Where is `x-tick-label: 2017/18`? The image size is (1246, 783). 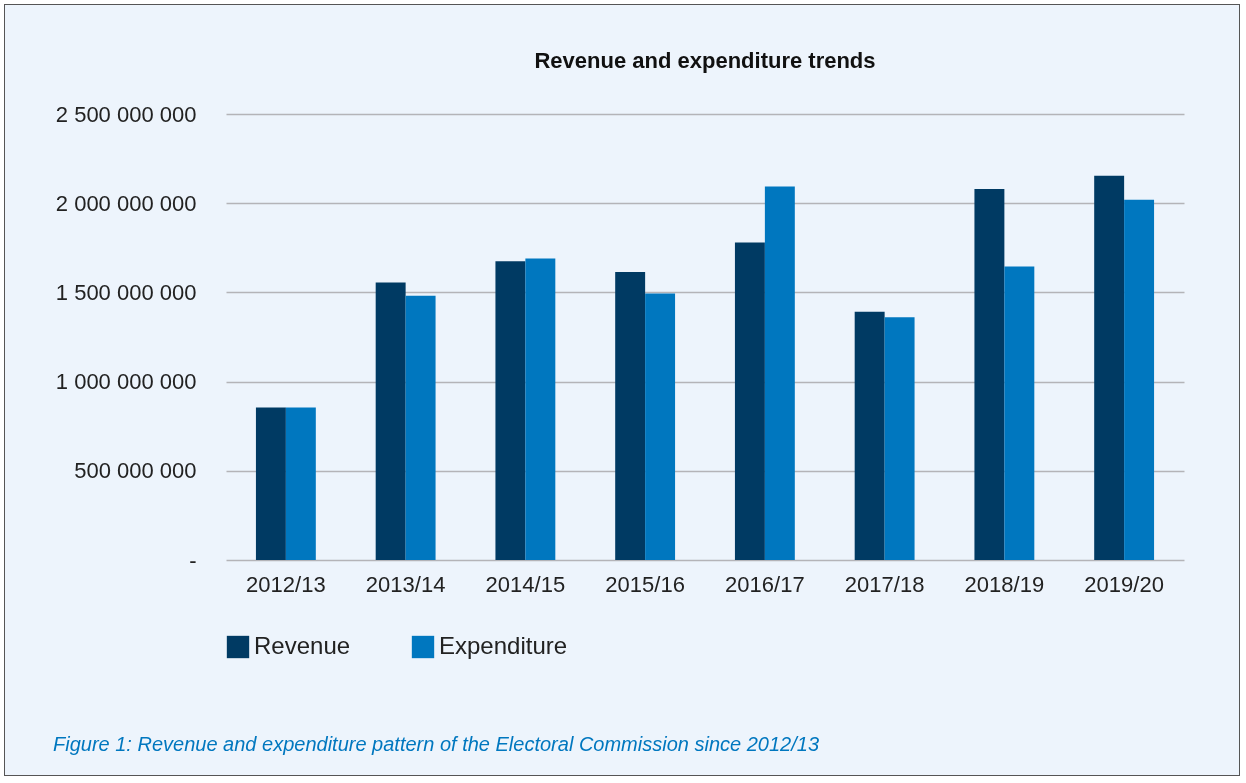
x-tick-label: 2017/18 is located at coordinates (884, 584).